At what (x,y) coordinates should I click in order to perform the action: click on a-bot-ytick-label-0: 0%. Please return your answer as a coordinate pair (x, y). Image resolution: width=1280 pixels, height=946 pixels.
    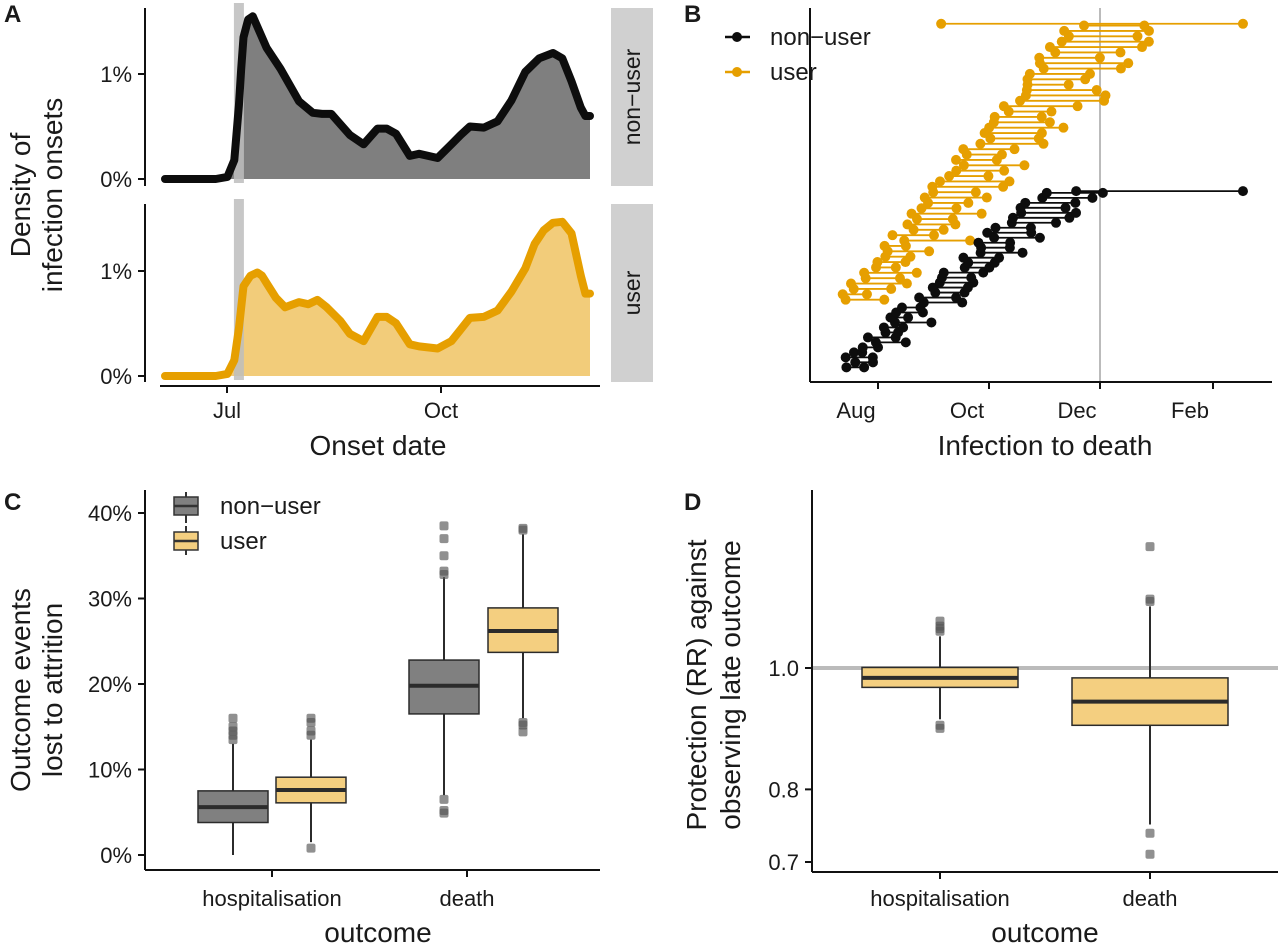
    Looking at the image, I should click on (116, 376).